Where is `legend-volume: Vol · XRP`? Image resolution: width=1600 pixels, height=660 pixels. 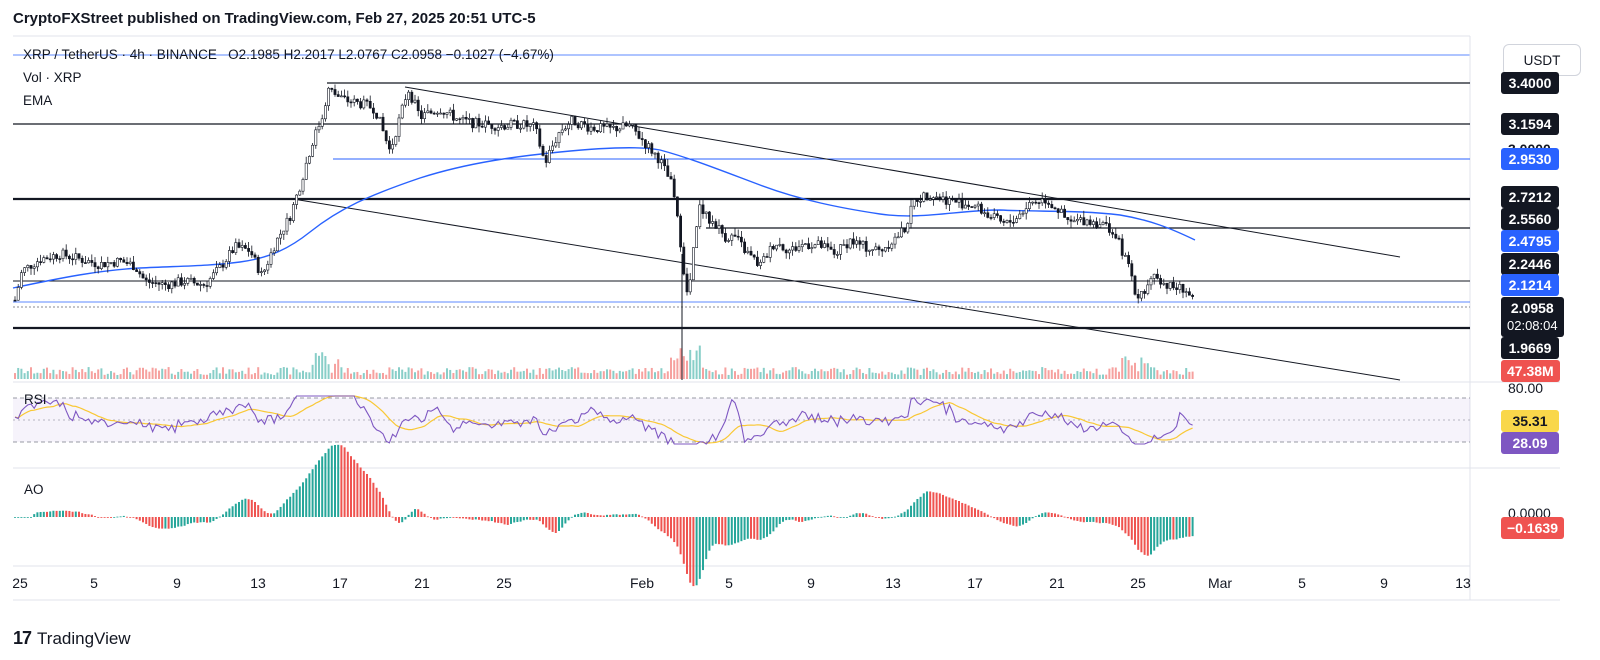
legend-volume: Vol · XRP is located at coordinates (52, 77).